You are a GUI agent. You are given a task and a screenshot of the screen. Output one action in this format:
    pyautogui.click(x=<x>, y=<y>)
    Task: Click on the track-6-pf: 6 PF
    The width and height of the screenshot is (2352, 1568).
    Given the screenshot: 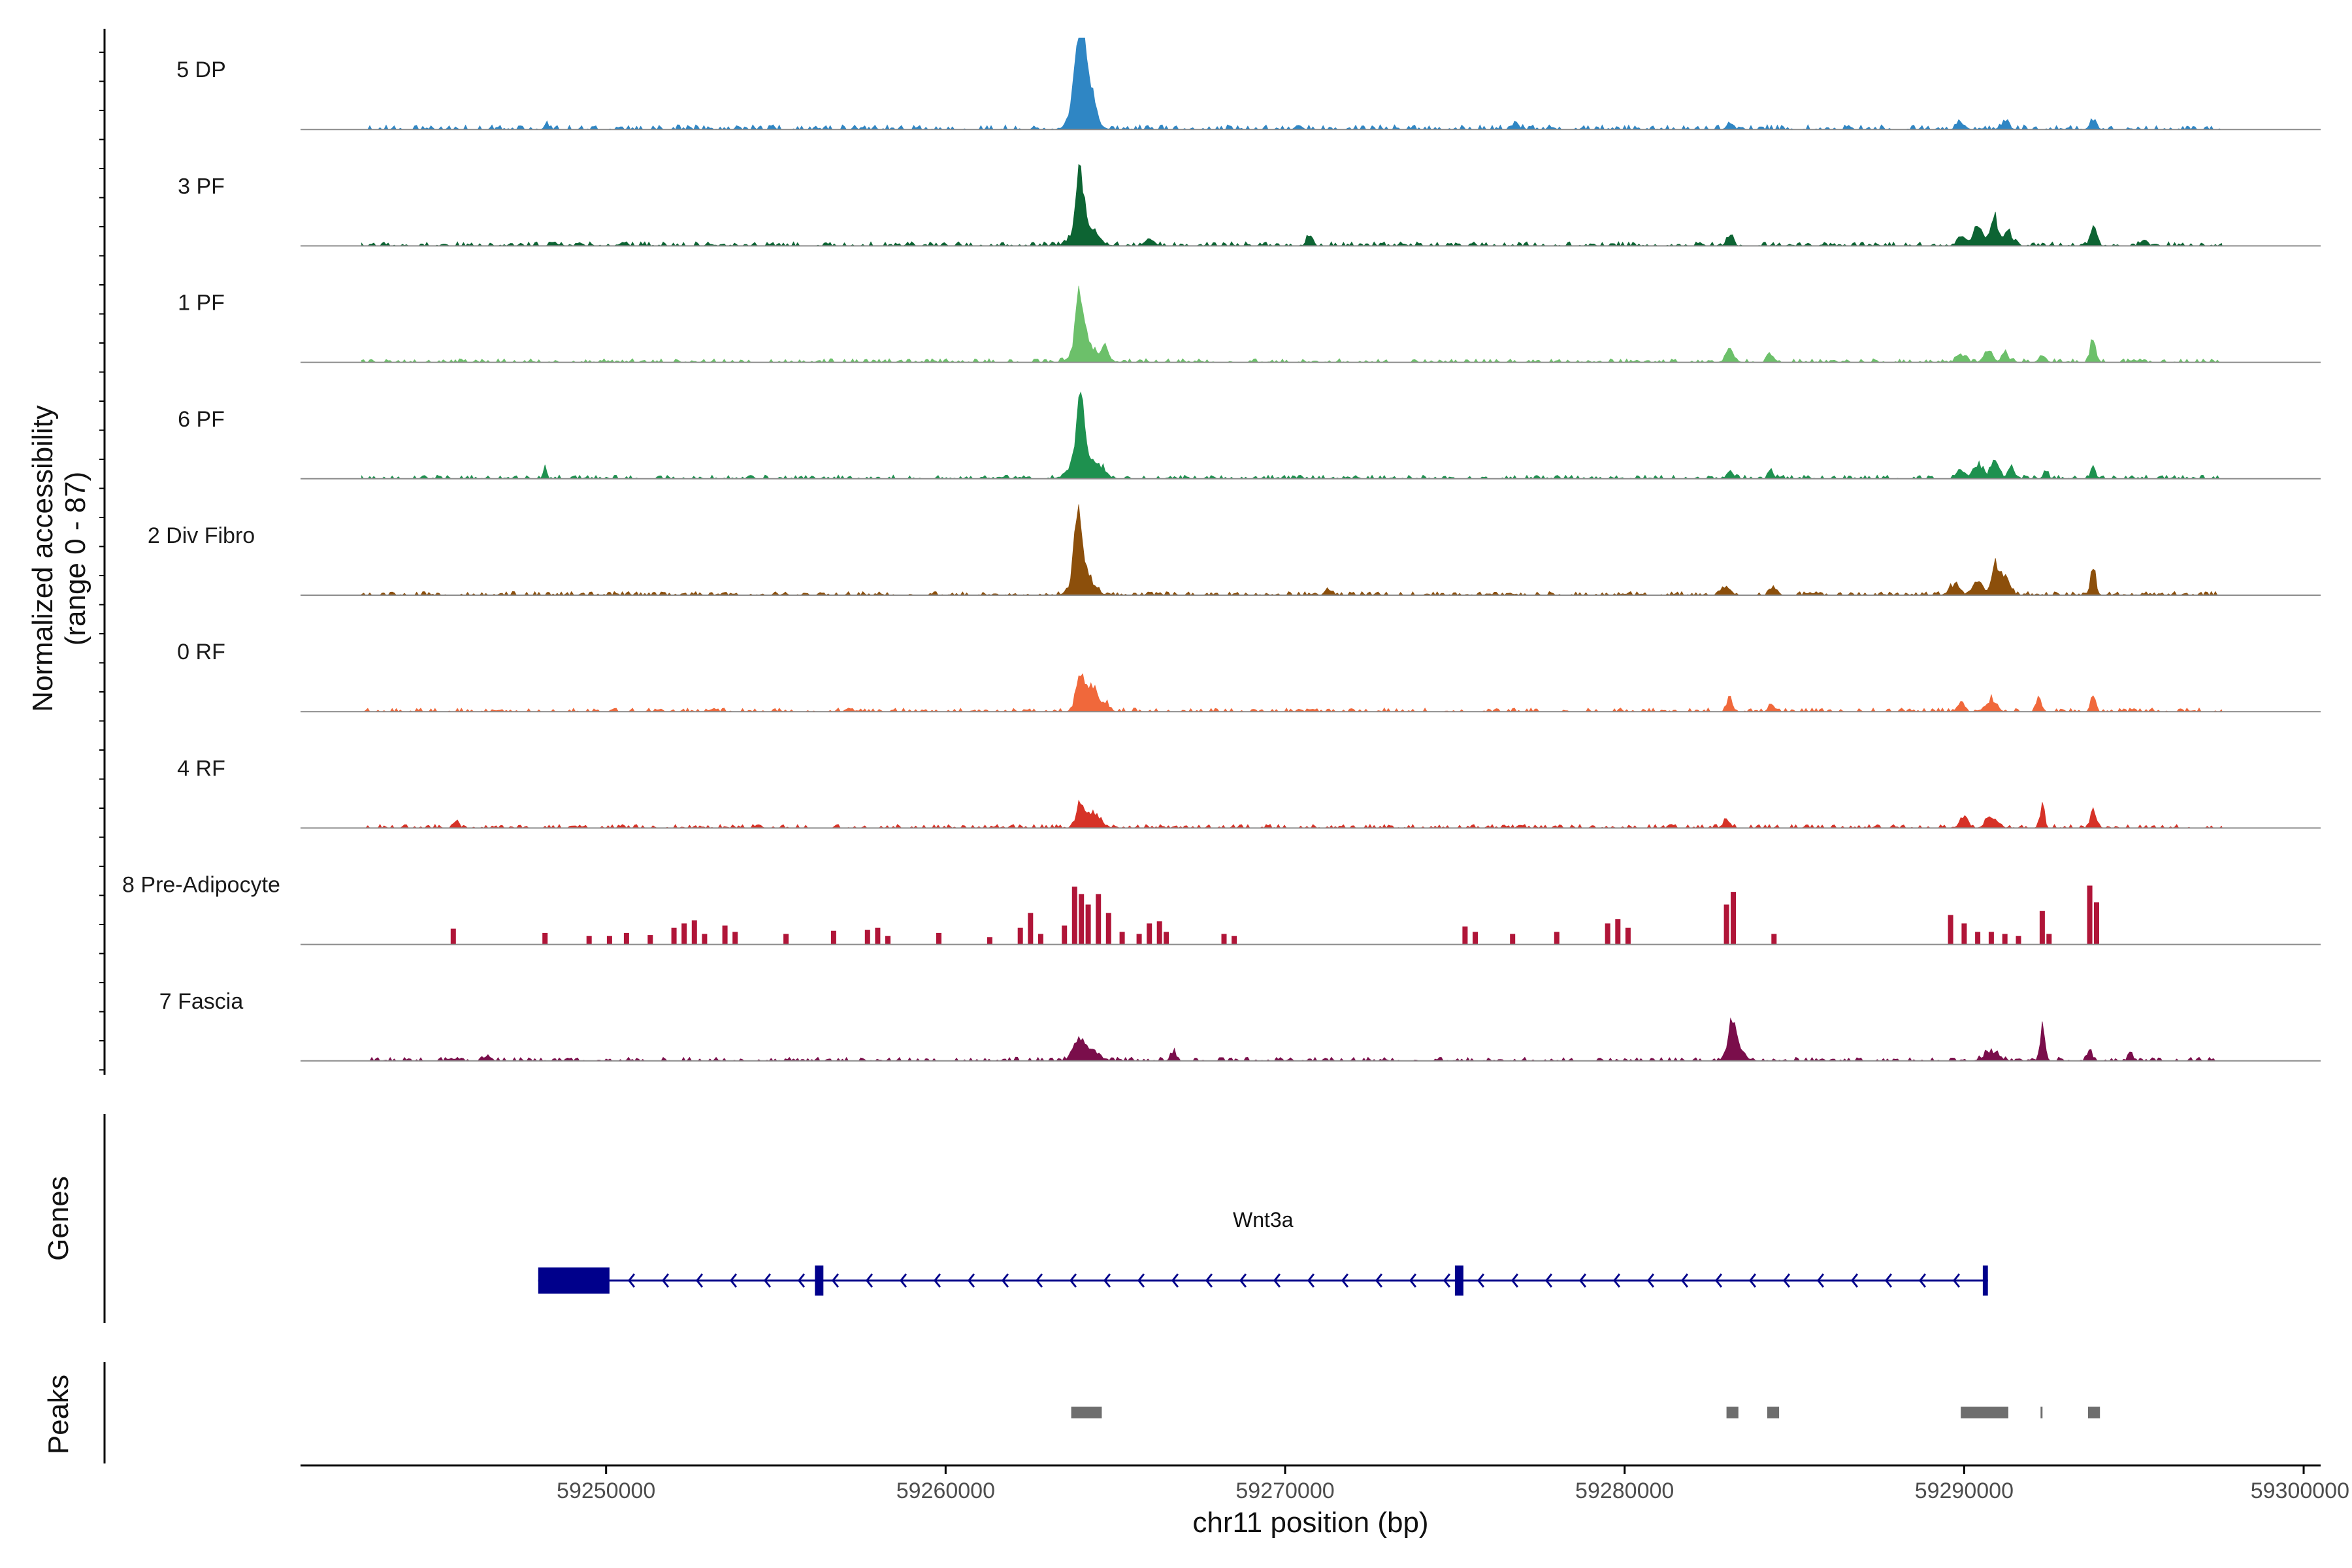 What is the action you would take?
    pyautogui.click(x=1249, y=435)
    